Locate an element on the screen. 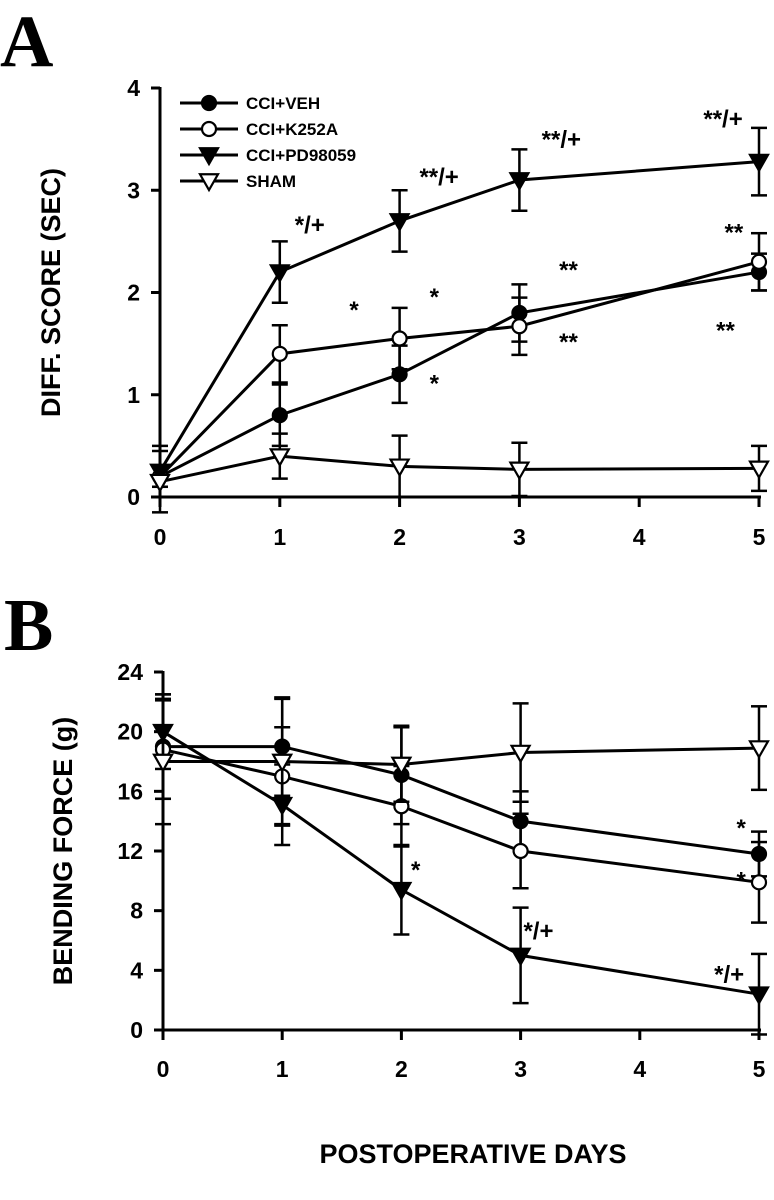  panel-a-y-axis-label: DIFF. SCORE (SEC) is located at coordinates (51, 292).